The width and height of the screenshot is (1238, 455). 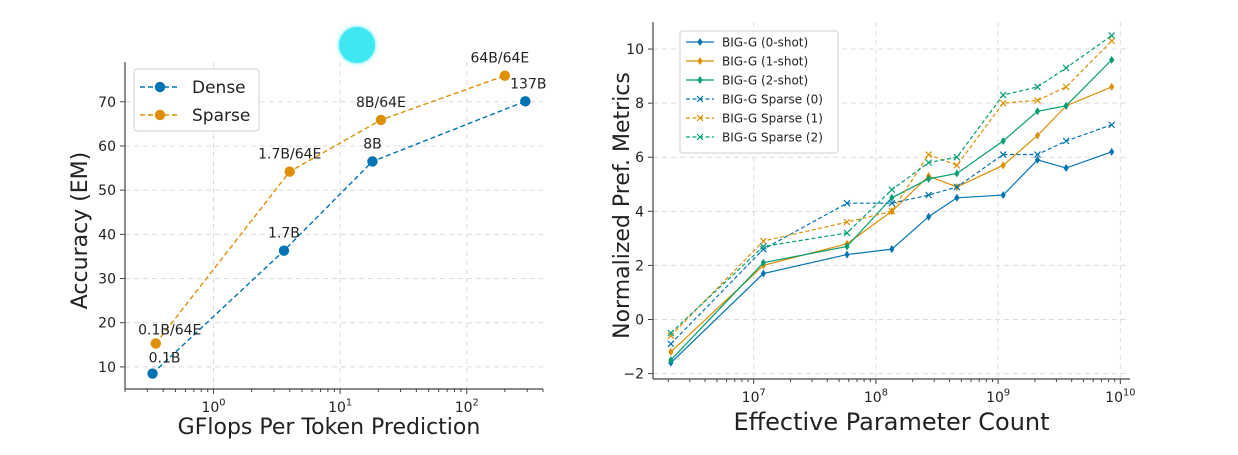 I want to click on data-label: 1.7B/64E, so click(x=289, y=155).